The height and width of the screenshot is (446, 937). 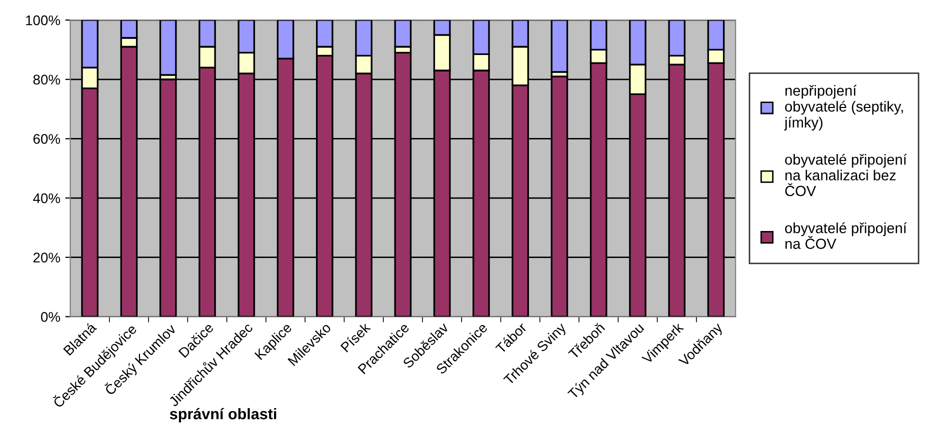 I want to click on legend-label: obyvatelé připojení na kanalizaci bez ČOV, so click(x=846, y=175).